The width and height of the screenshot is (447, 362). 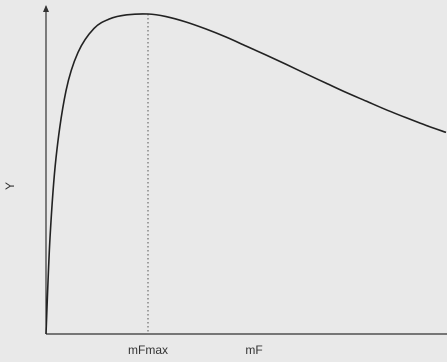 What do you see at coordinates (253, 350) in the screenshot?
I see `x-axis-label: mF` at bounding box center [253, 350].